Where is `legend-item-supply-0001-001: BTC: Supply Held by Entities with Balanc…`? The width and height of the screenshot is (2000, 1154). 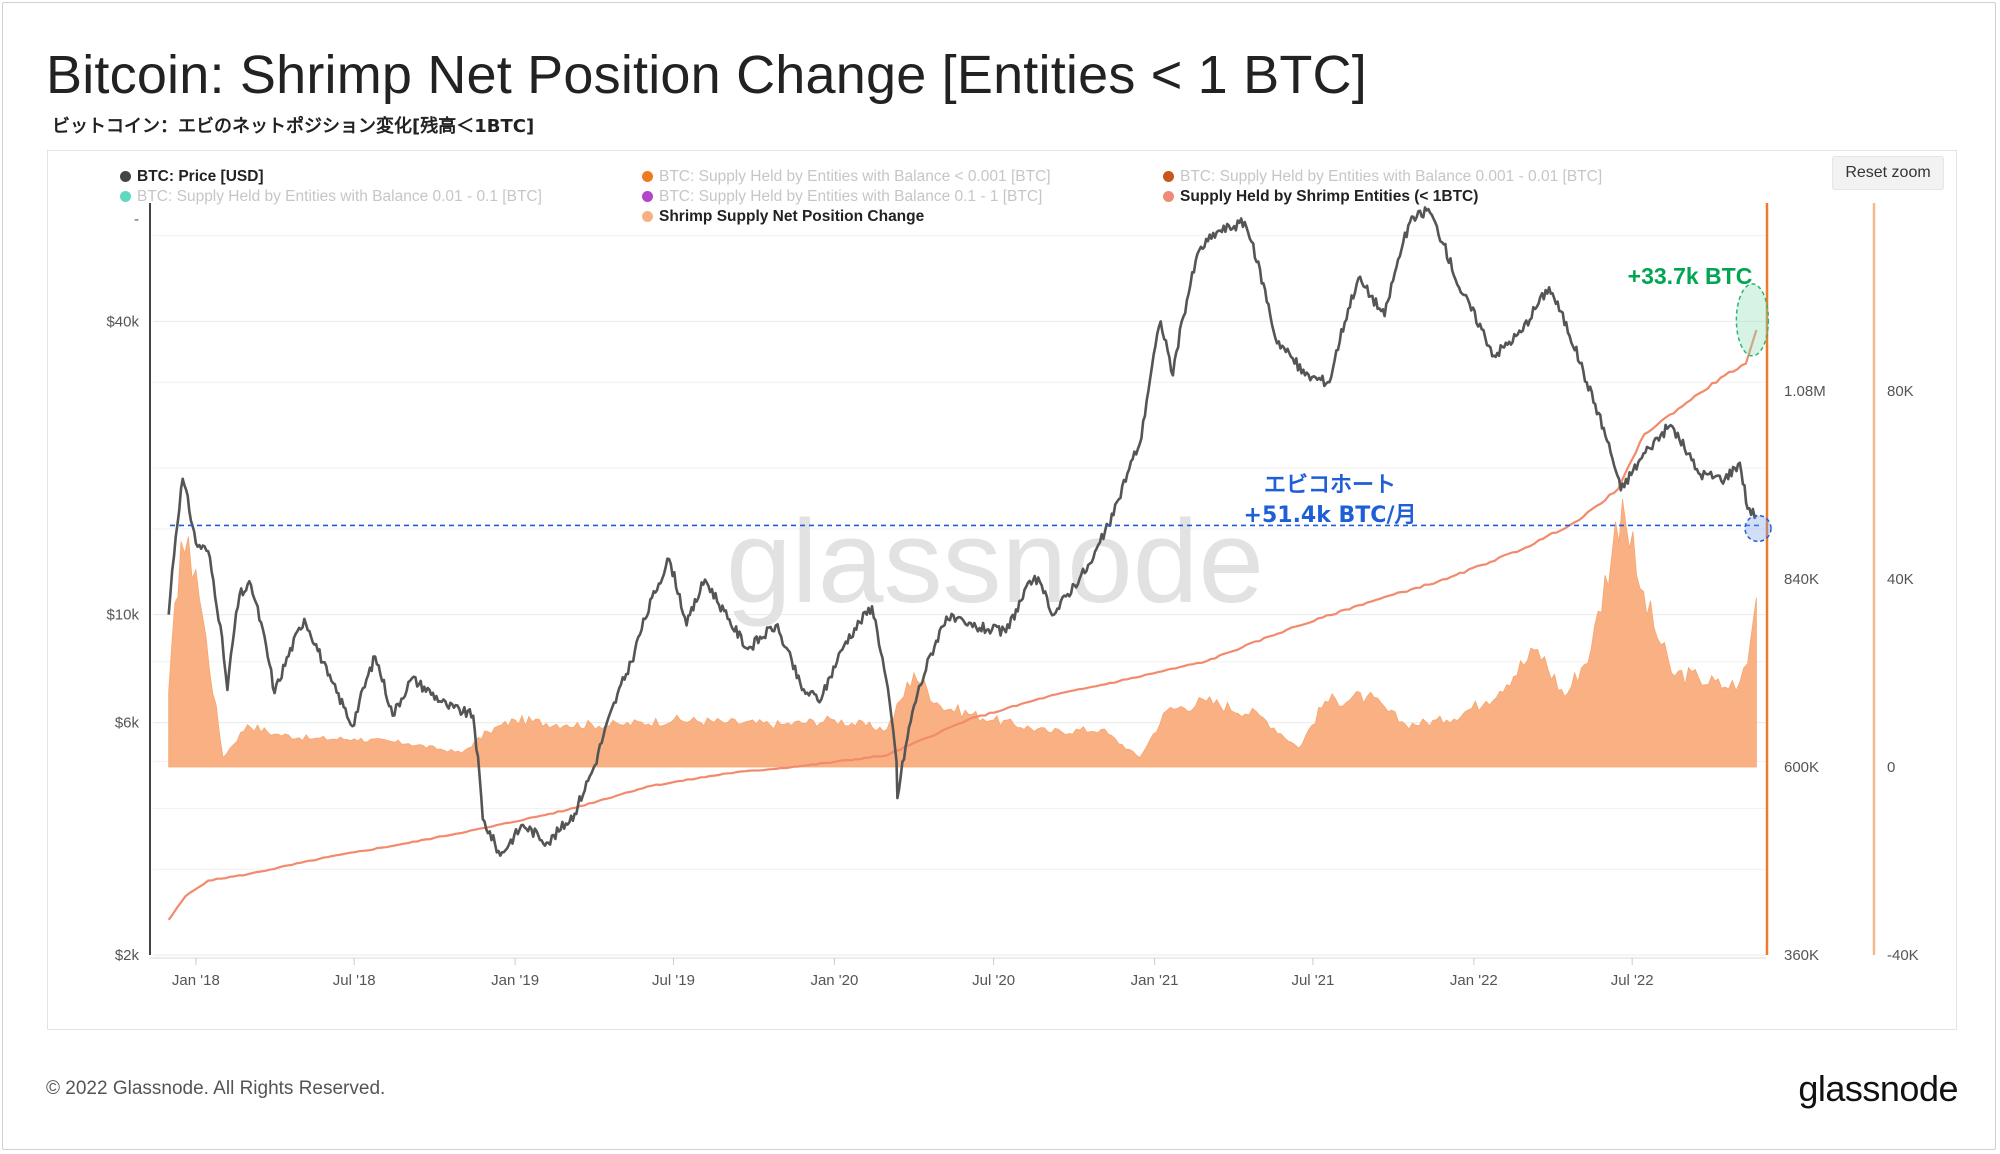 legend-item-supply-0001-001: BTC: Supply Held by Entities with Balanc… is located at coordinates (1382, 177).